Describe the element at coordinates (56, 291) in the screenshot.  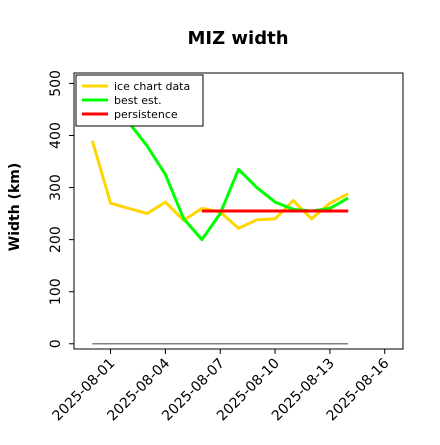
I see `y-tick-label: 100` at that location.